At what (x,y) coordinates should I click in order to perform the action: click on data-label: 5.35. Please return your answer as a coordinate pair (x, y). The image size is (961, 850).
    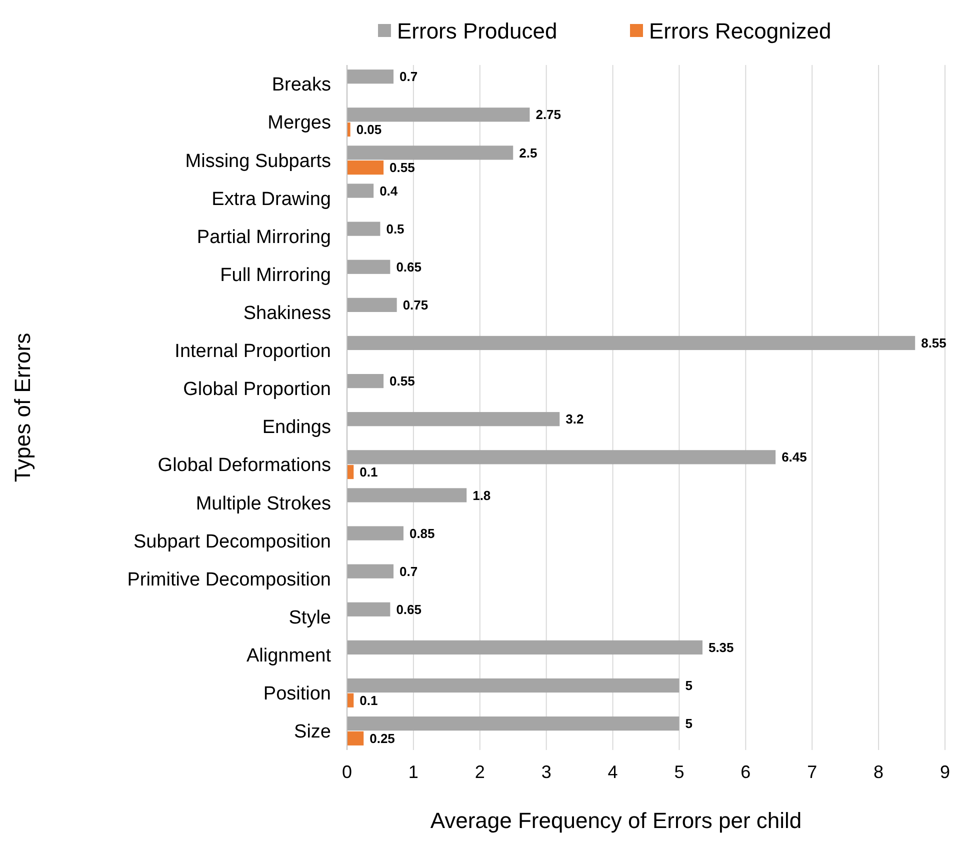
    Looking at the image, I should click on (721, 647).